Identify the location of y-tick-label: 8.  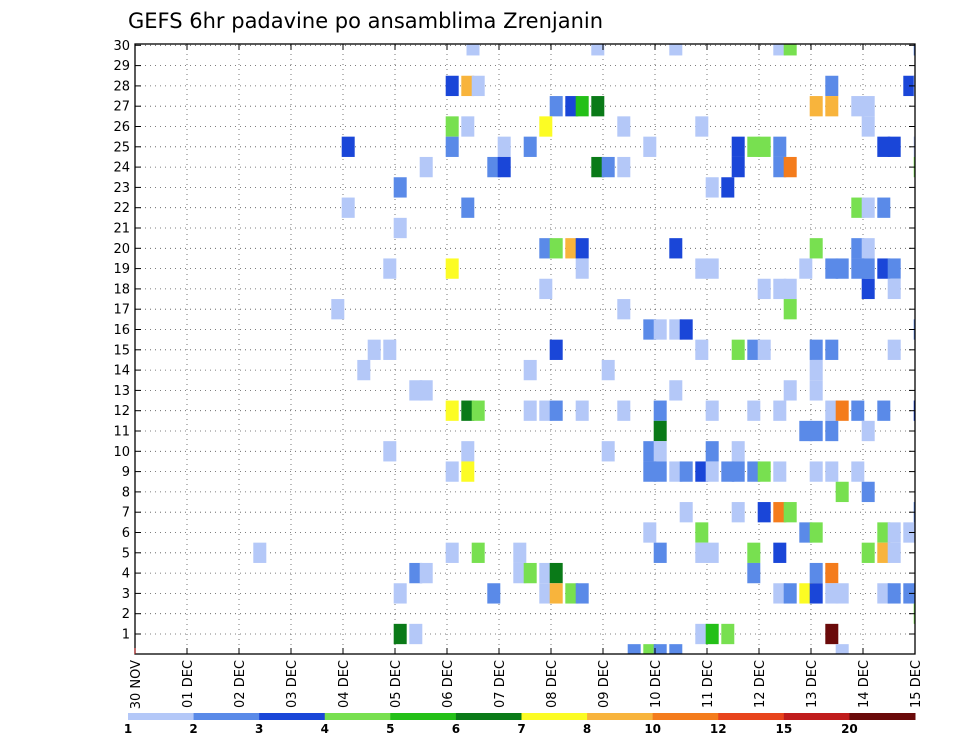
(126, 492).